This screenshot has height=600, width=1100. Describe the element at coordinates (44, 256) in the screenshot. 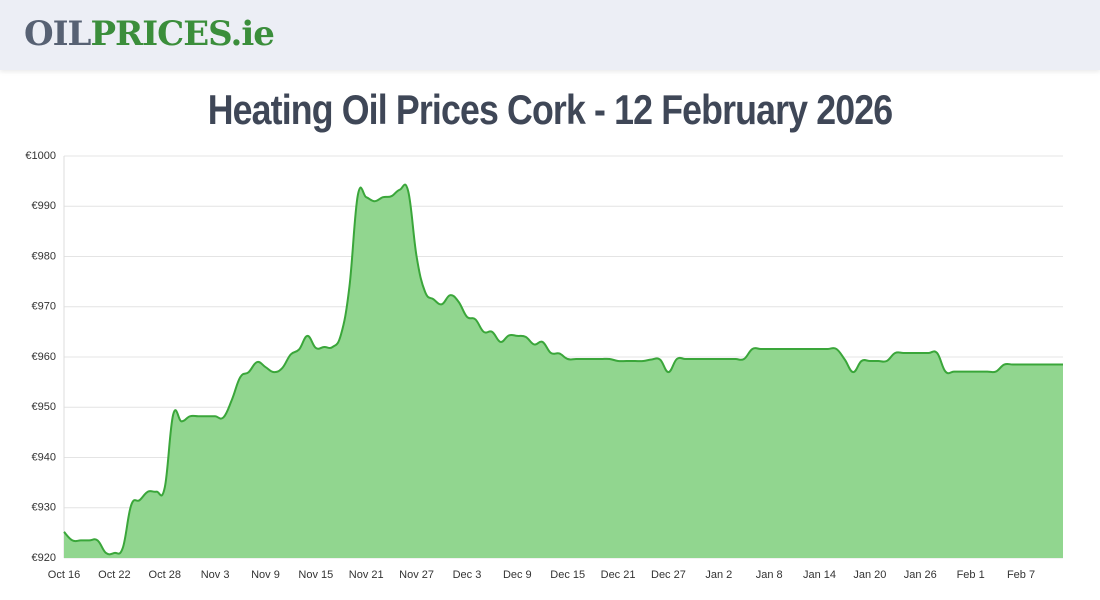

I see `y-tick-label: €980` at that location.